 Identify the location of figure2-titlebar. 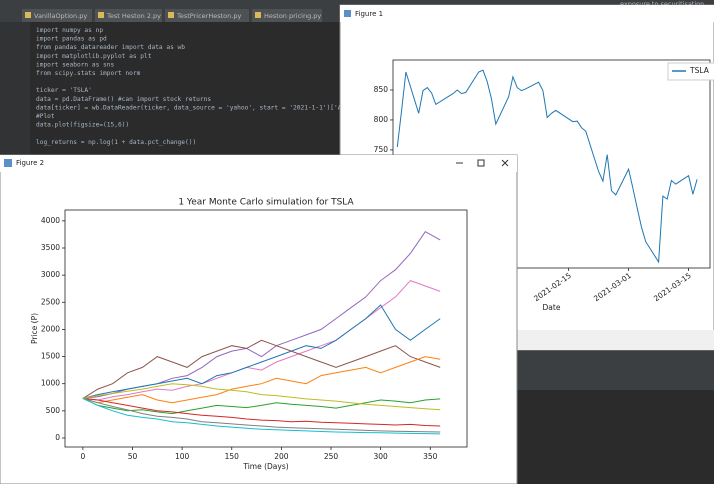
(258, 163).